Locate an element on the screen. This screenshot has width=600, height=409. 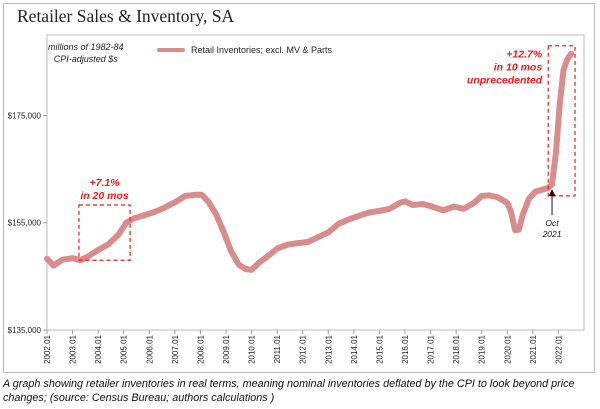
marker-arrow-head is located at coordinates (552, 193).